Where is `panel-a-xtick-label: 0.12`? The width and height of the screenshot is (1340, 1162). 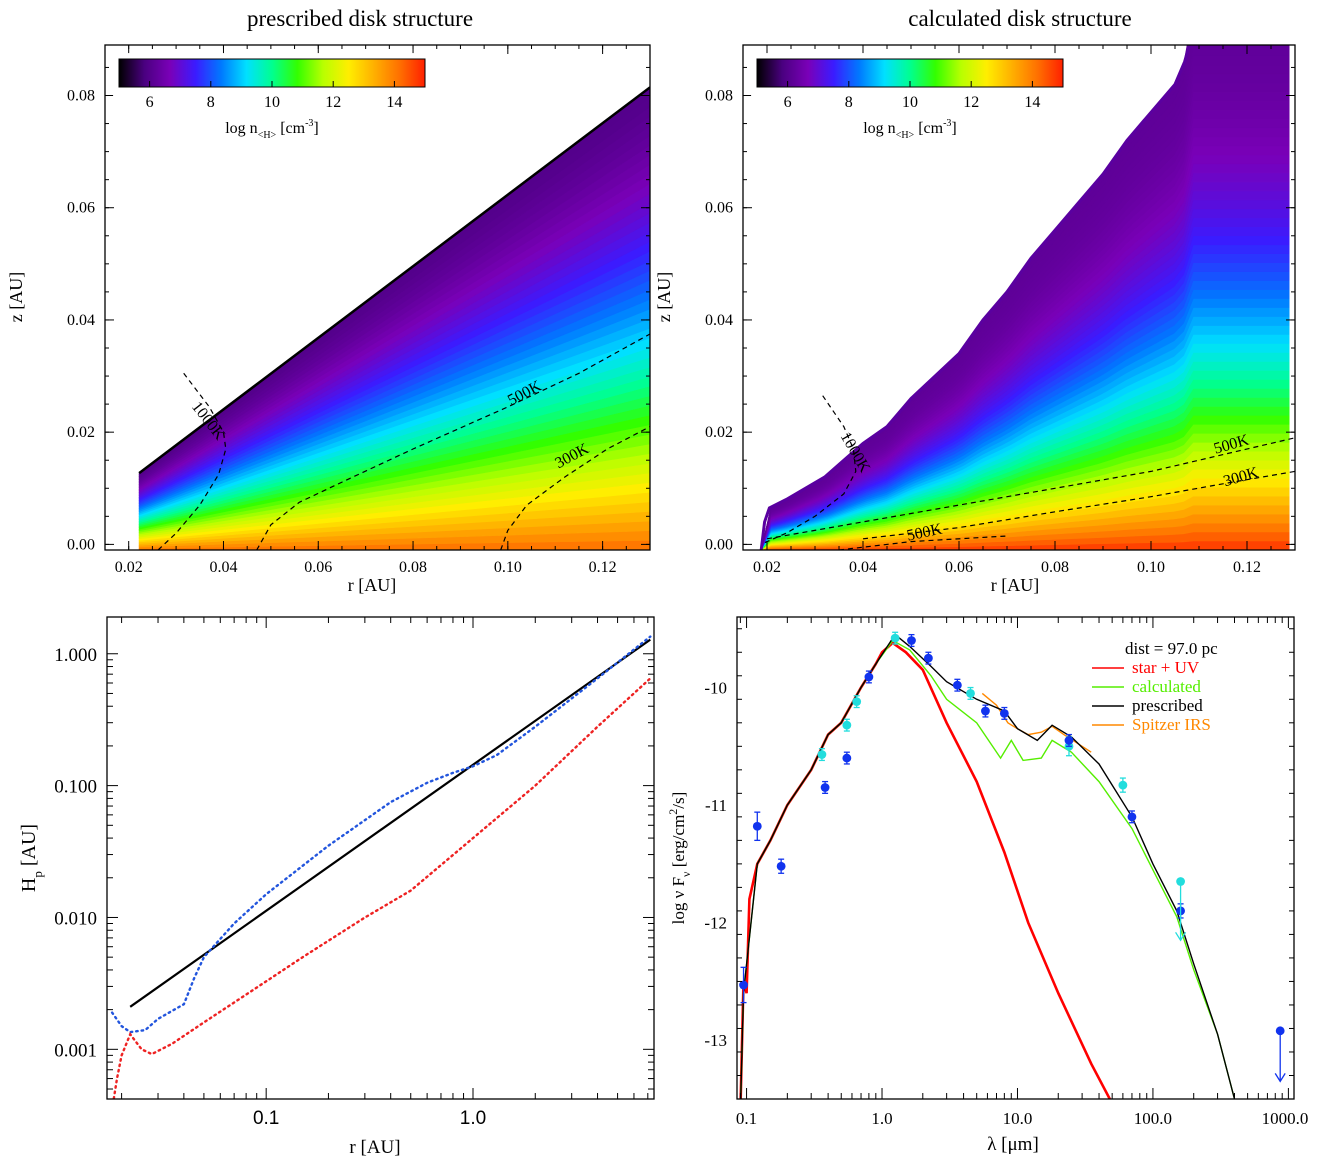
panel-a-xtick-label: 0.12 is located at coordinates (603, 567).